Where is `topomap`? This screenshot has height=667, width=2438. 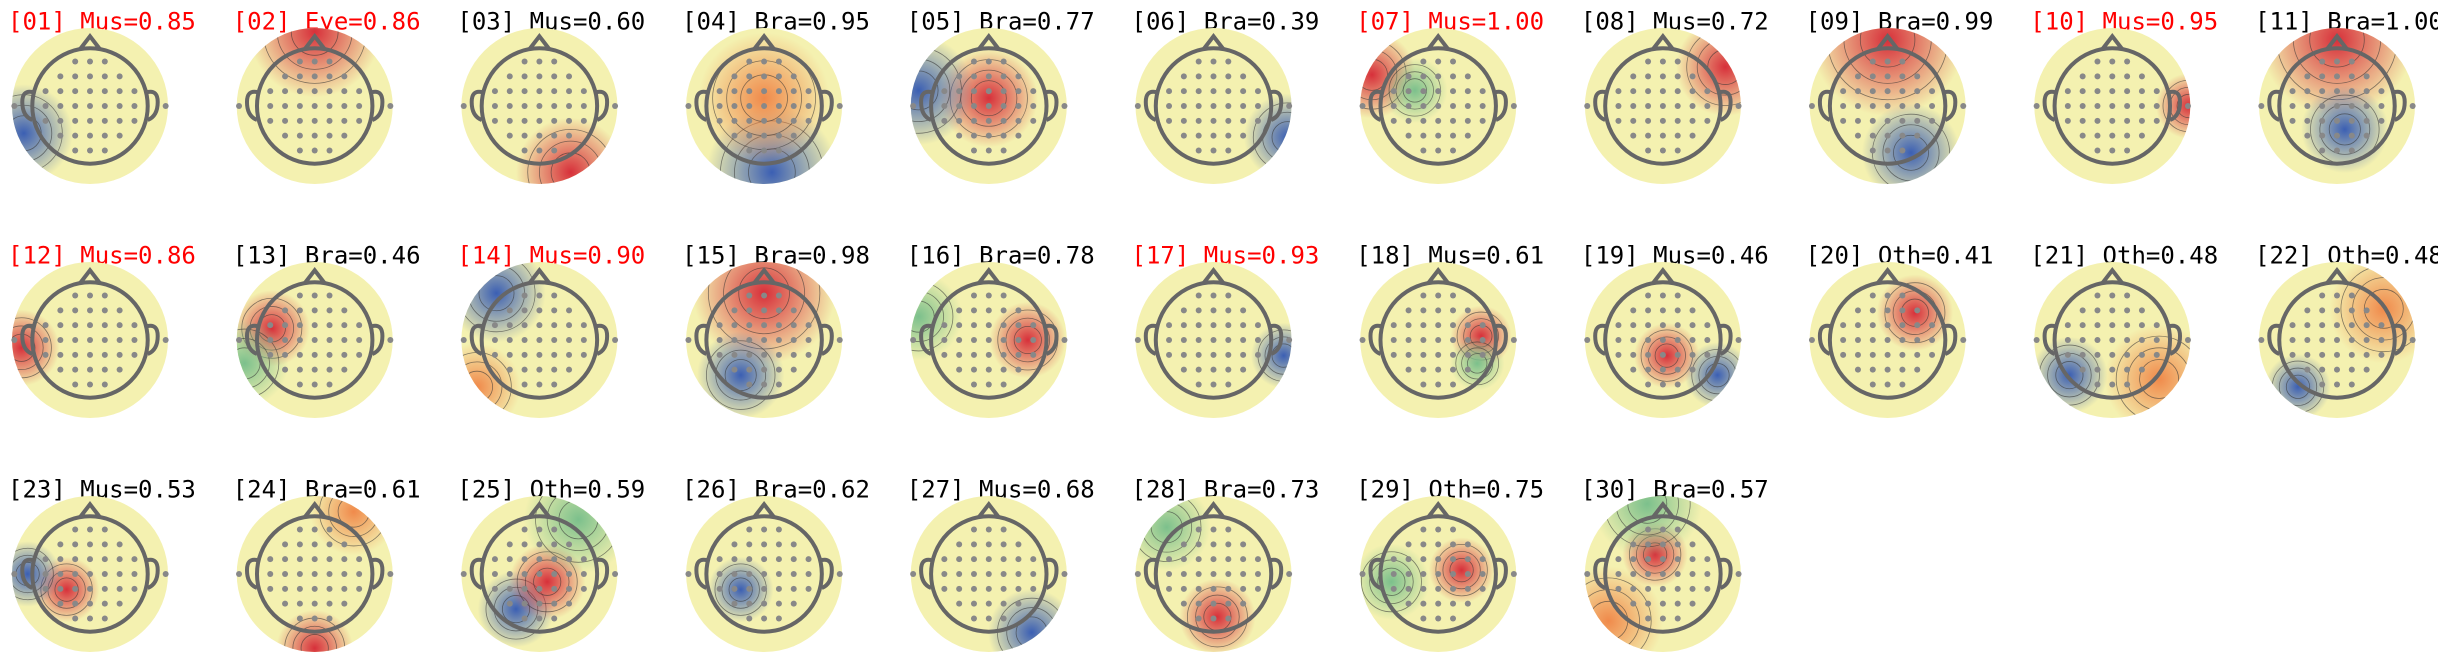
topomap is located at coordinates (539, 574).